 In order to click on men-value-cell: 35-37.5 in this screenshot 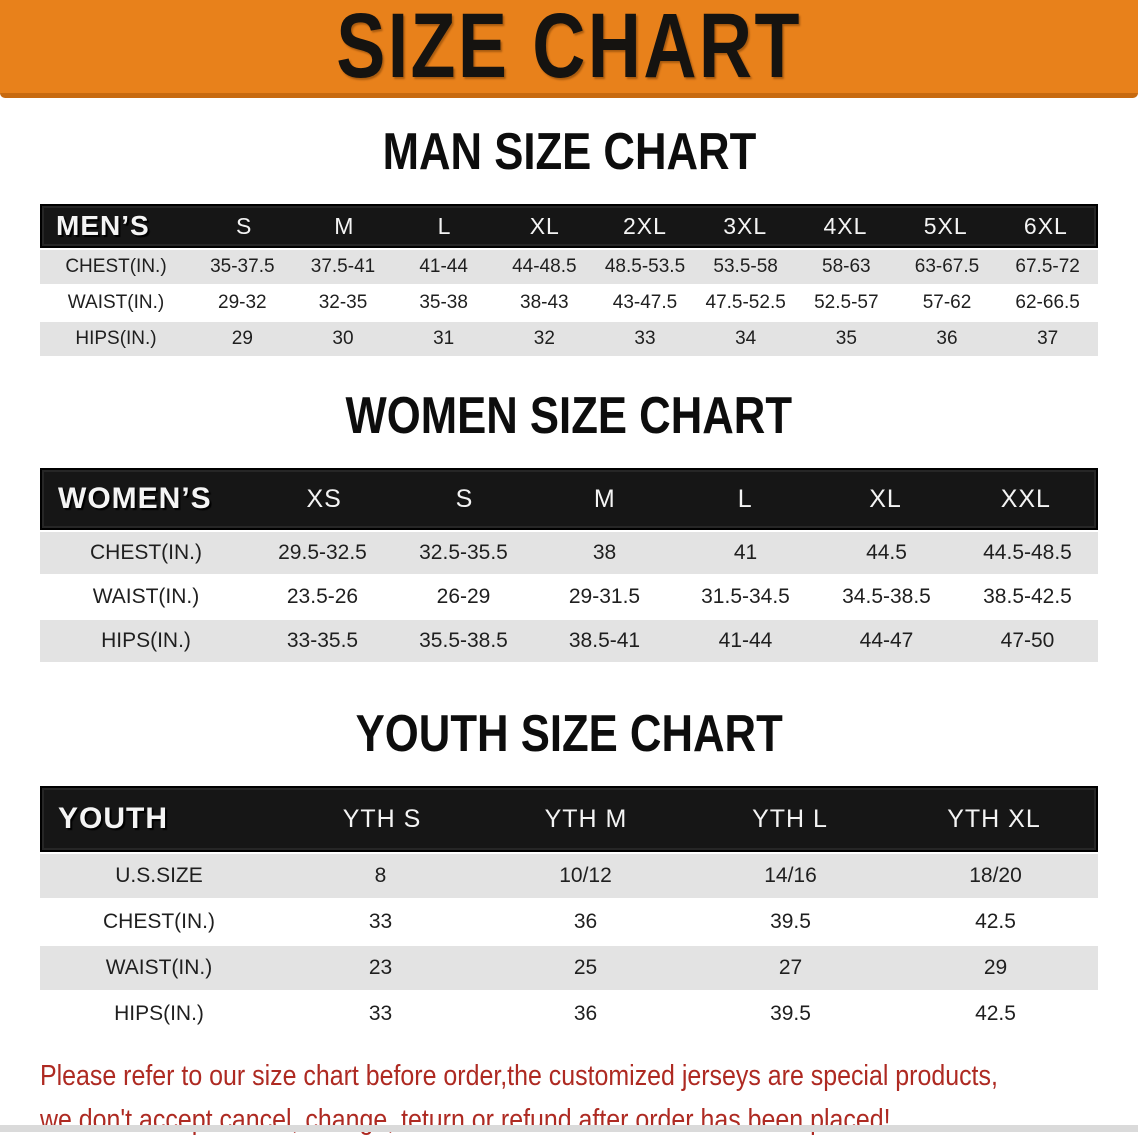, I will do `click(242, 266)`.